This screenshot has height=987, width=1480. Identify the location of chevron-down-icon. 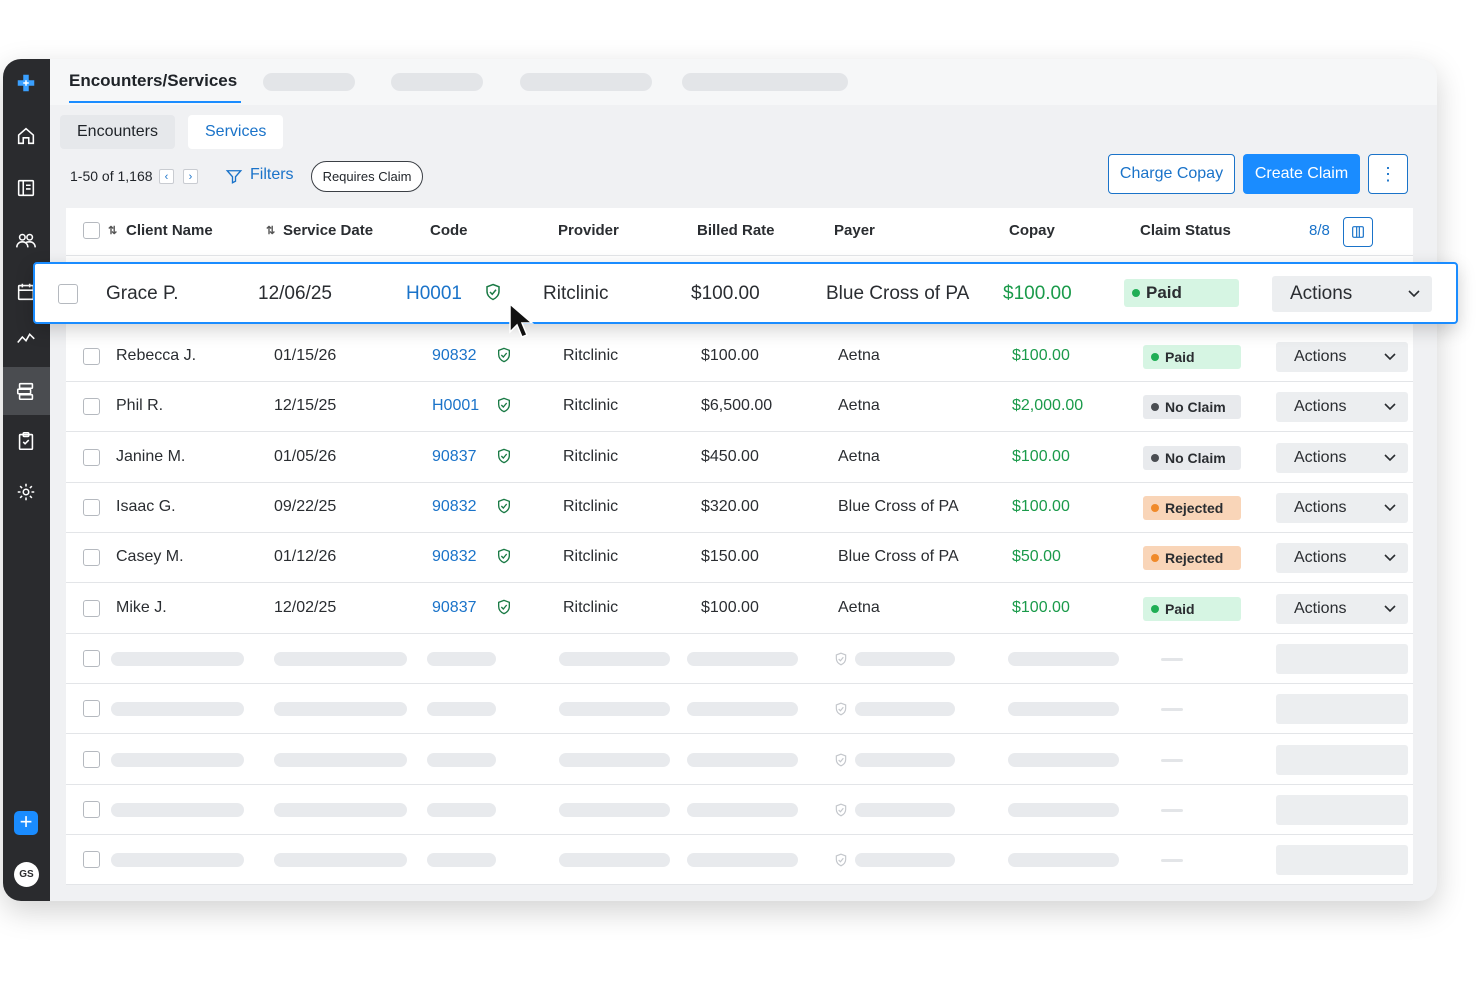
(1390, 357).